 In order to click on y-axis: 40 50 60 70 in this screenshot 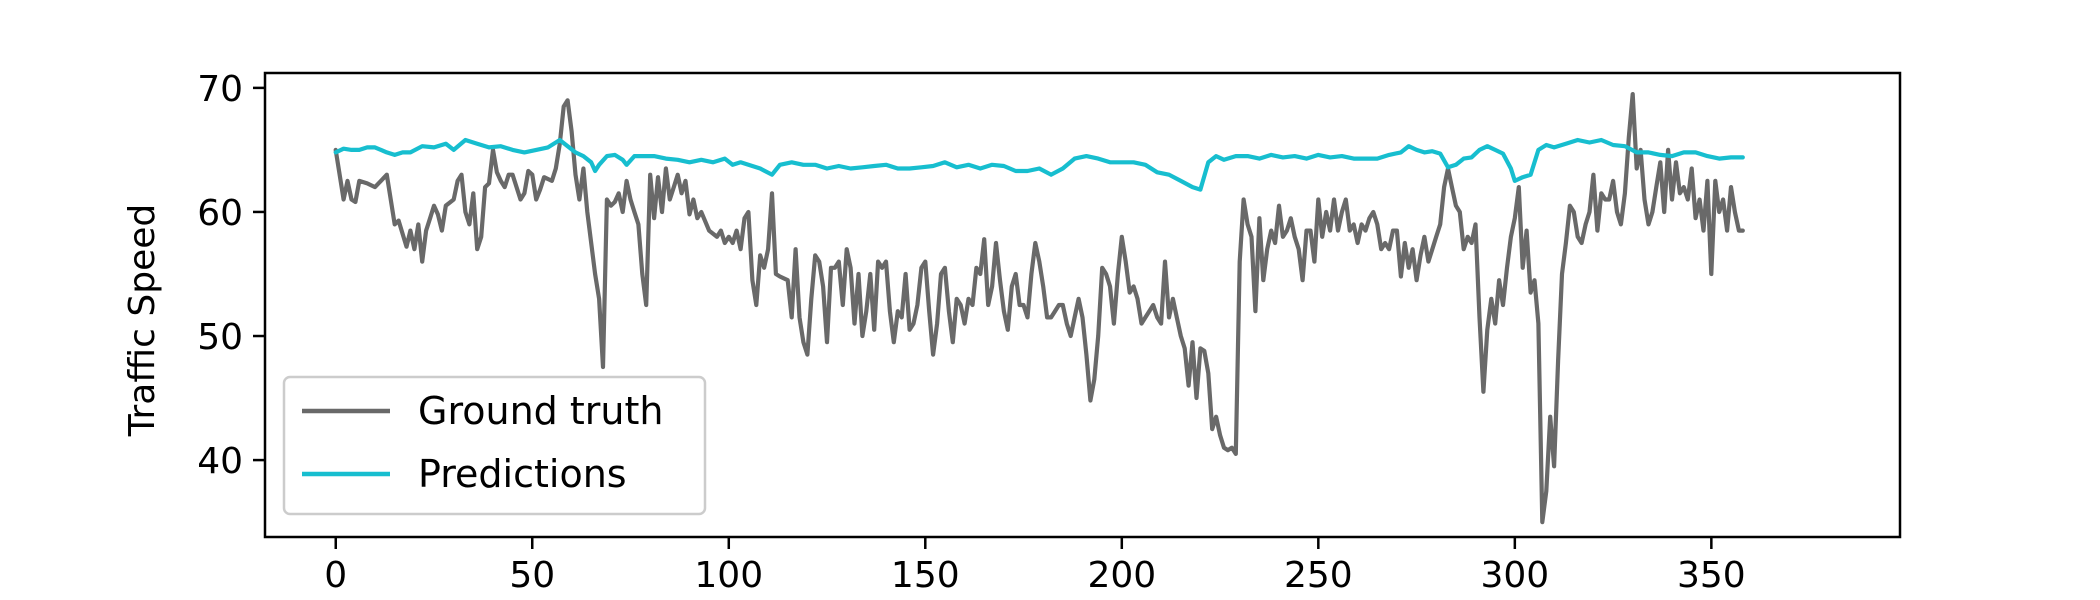, I will do `click(231, 275)`.